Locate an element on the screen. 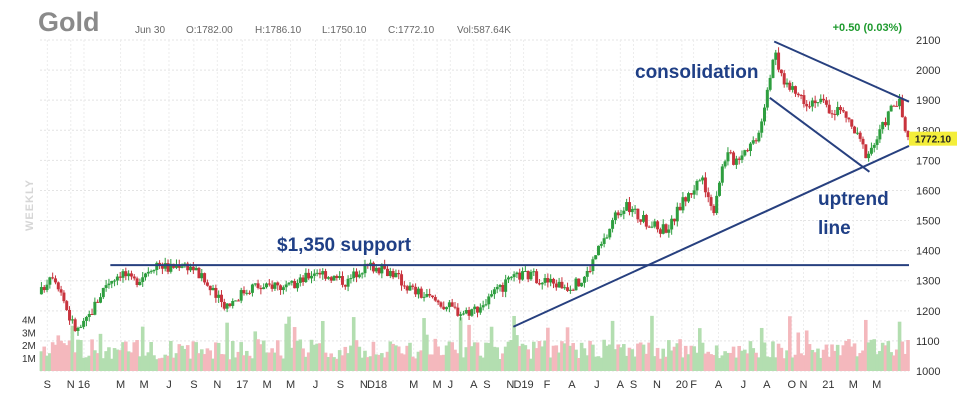 This screenshot has height=404, width=959. volume-bars is located at coordinates (474, 343).